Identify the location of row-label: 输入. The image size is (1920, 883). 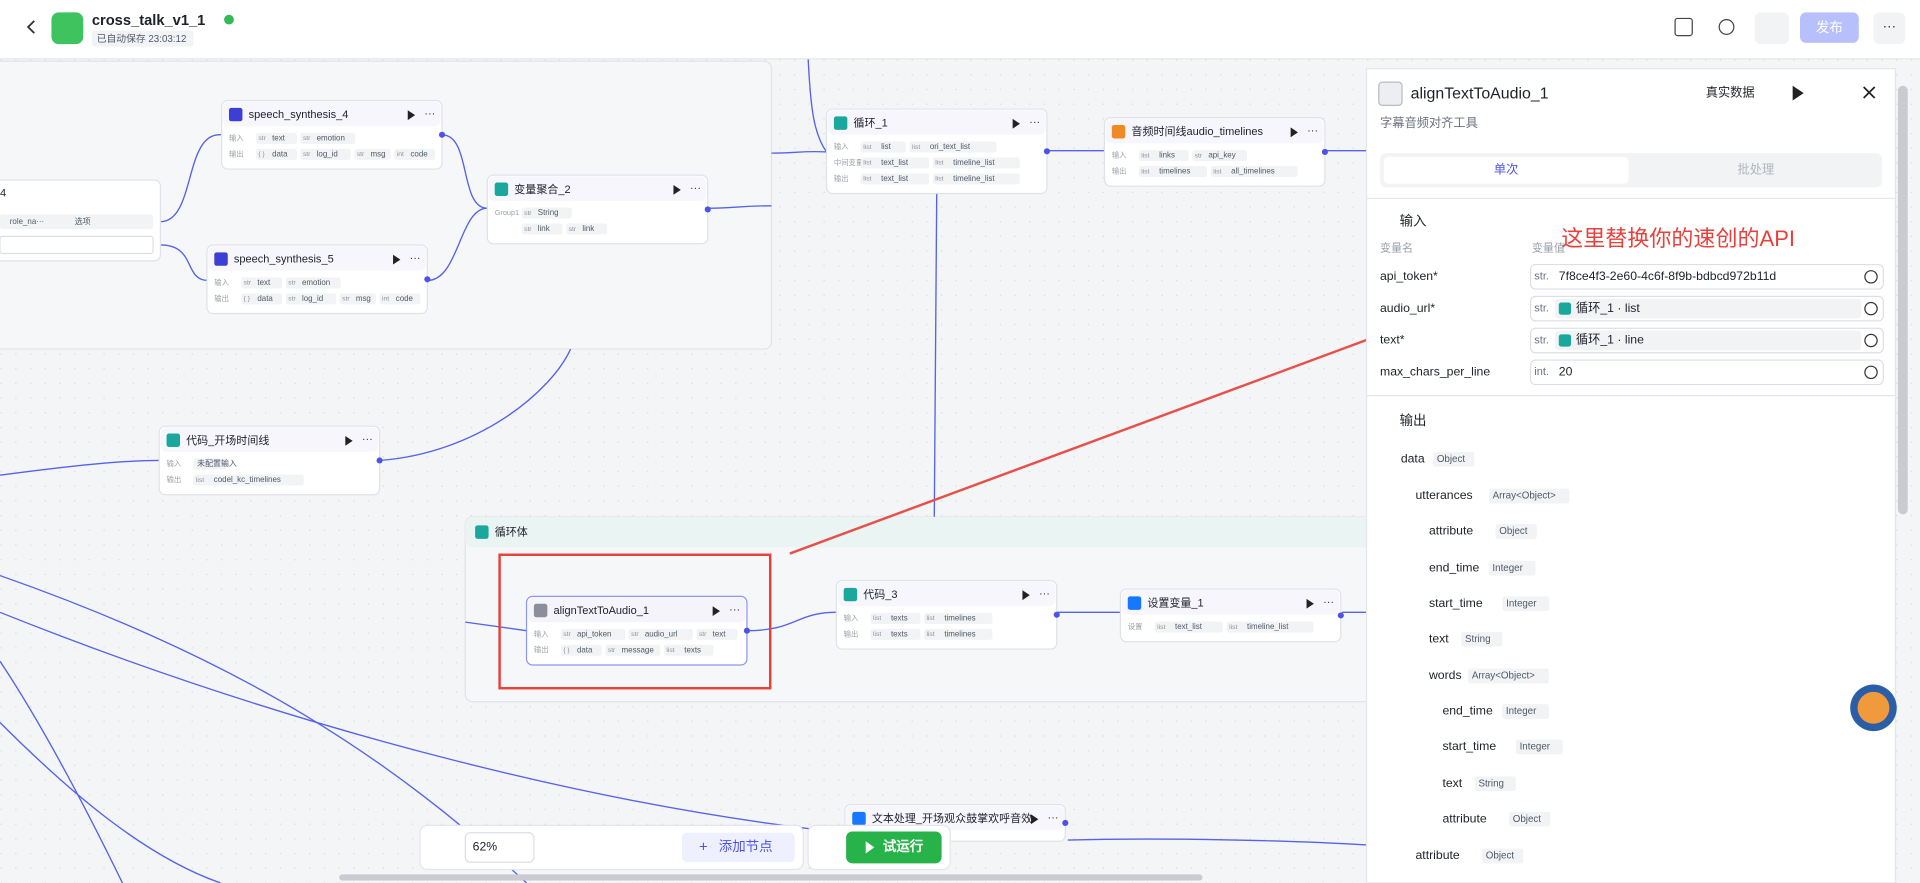
(841, 146).